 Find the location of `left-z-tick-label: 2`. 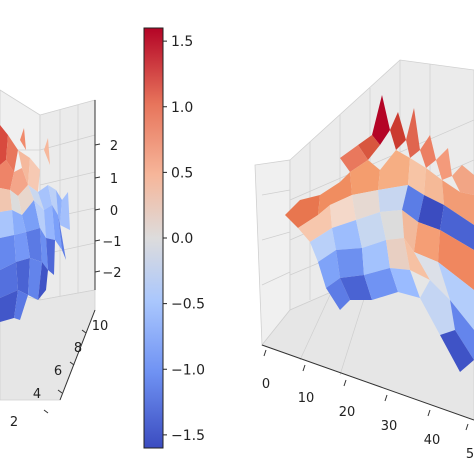

left-z-tick-label: 2 is located at coordinates (114, 146).